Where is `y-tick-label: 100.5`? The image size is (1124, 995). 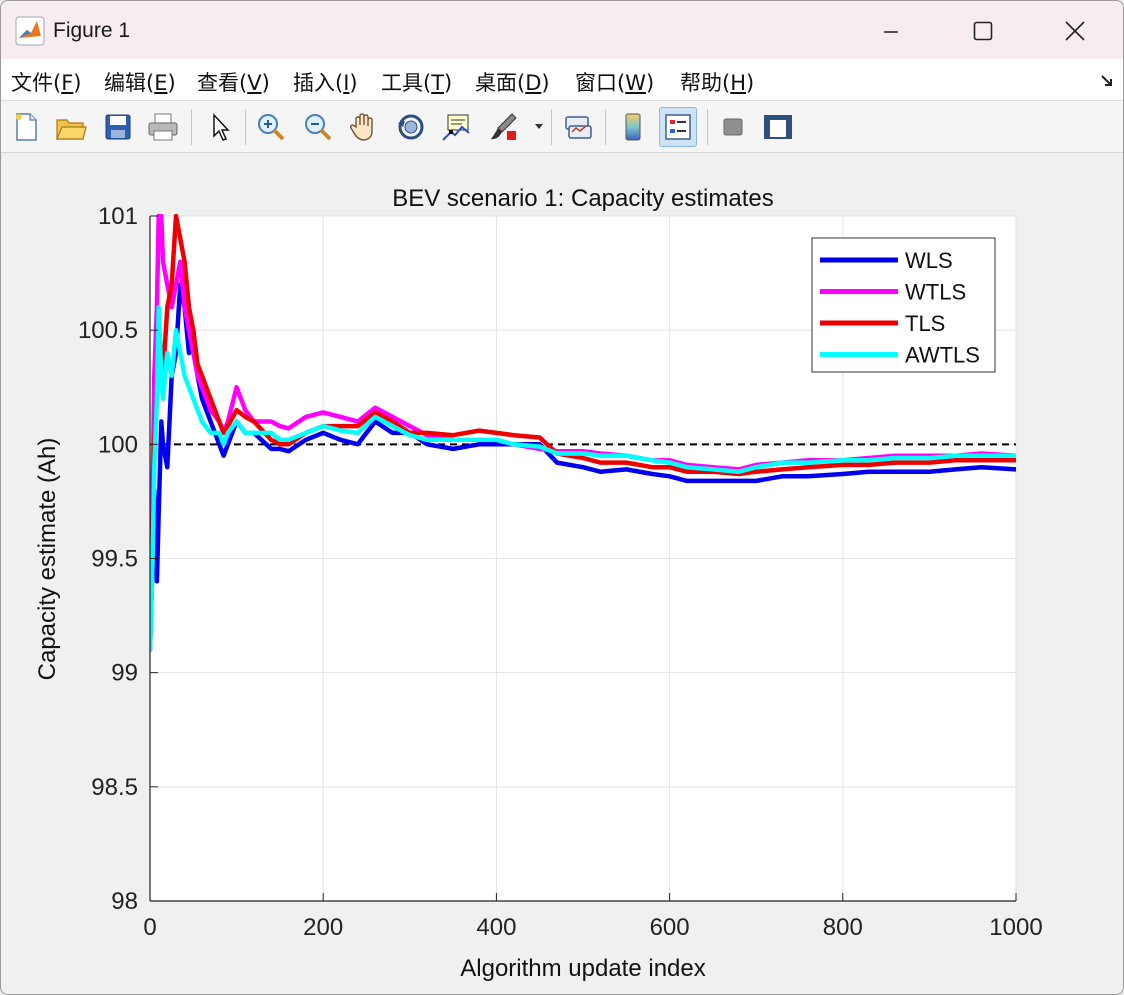 y-tick-label: 100.5 is located at coordinates (108, 330).